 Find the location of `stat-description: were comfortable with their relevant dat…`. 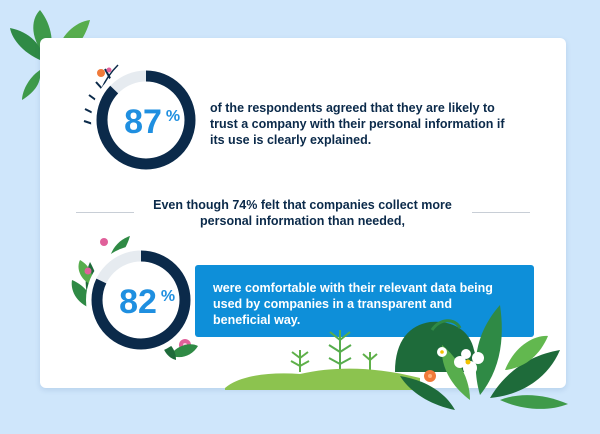

stat-description: were comfortable with their relevant dat… is located at coordinates (353, 304).